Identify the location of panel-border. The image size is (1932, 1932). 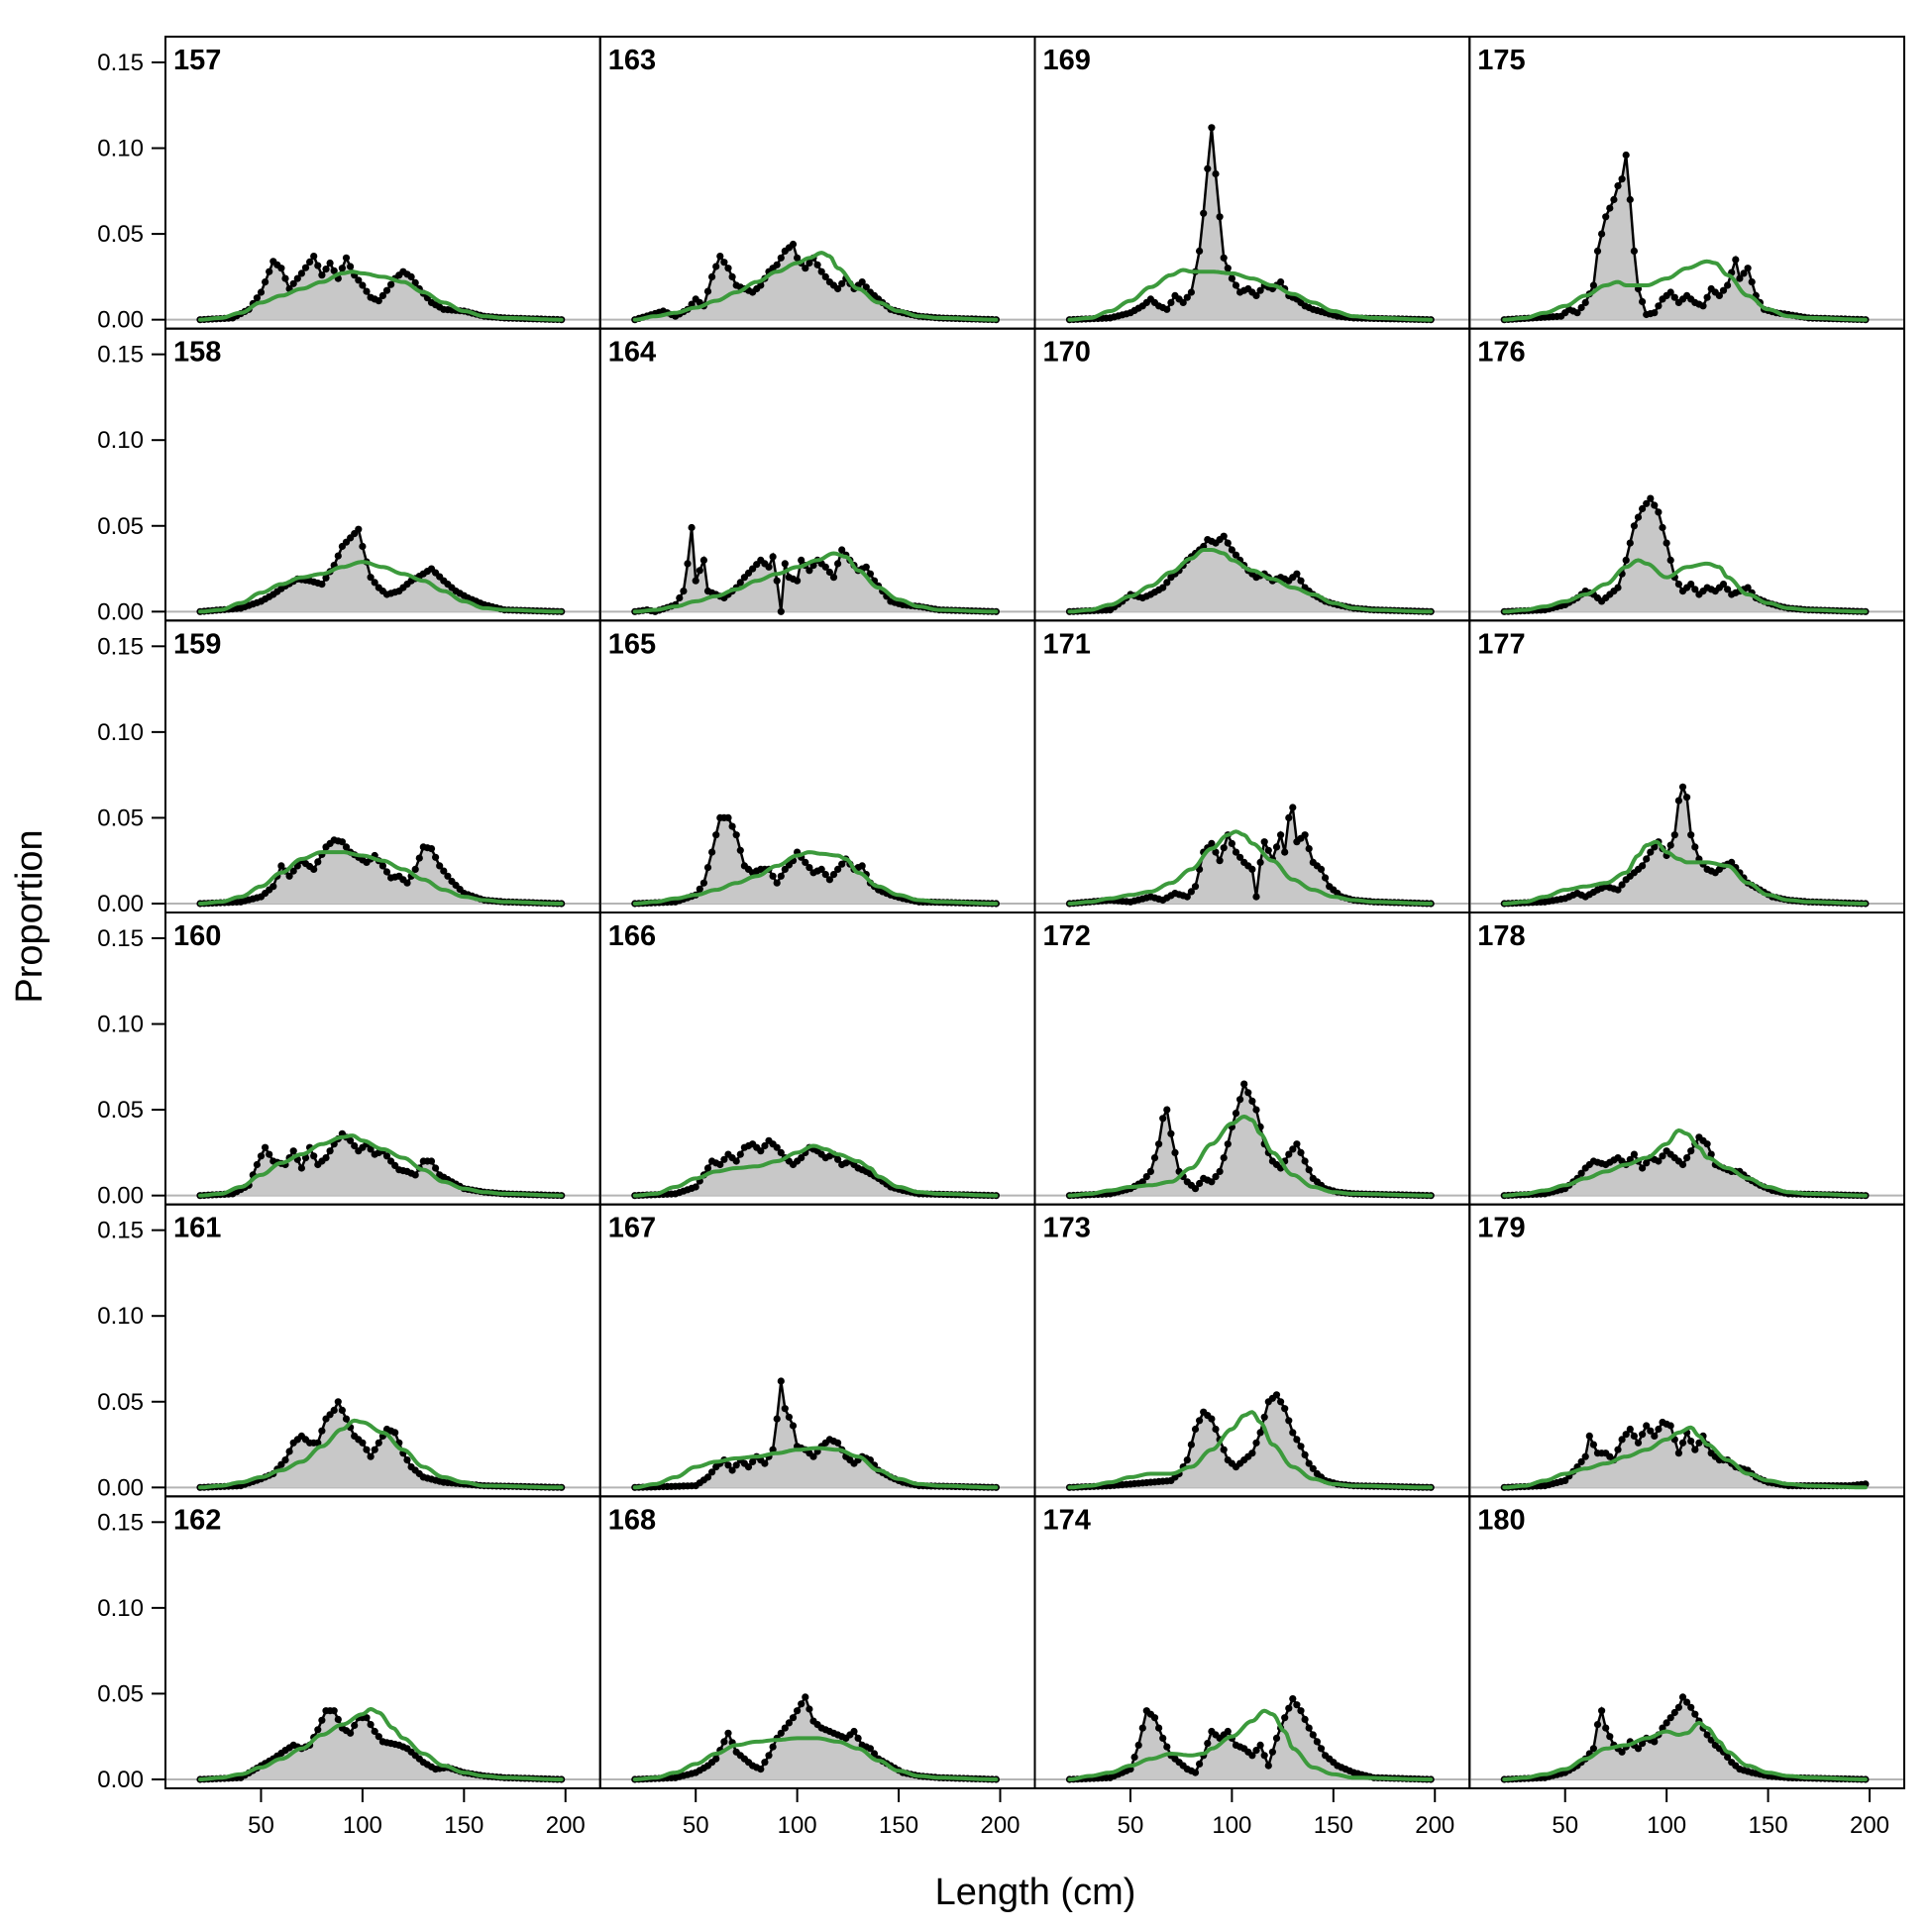
(1686, 1643).